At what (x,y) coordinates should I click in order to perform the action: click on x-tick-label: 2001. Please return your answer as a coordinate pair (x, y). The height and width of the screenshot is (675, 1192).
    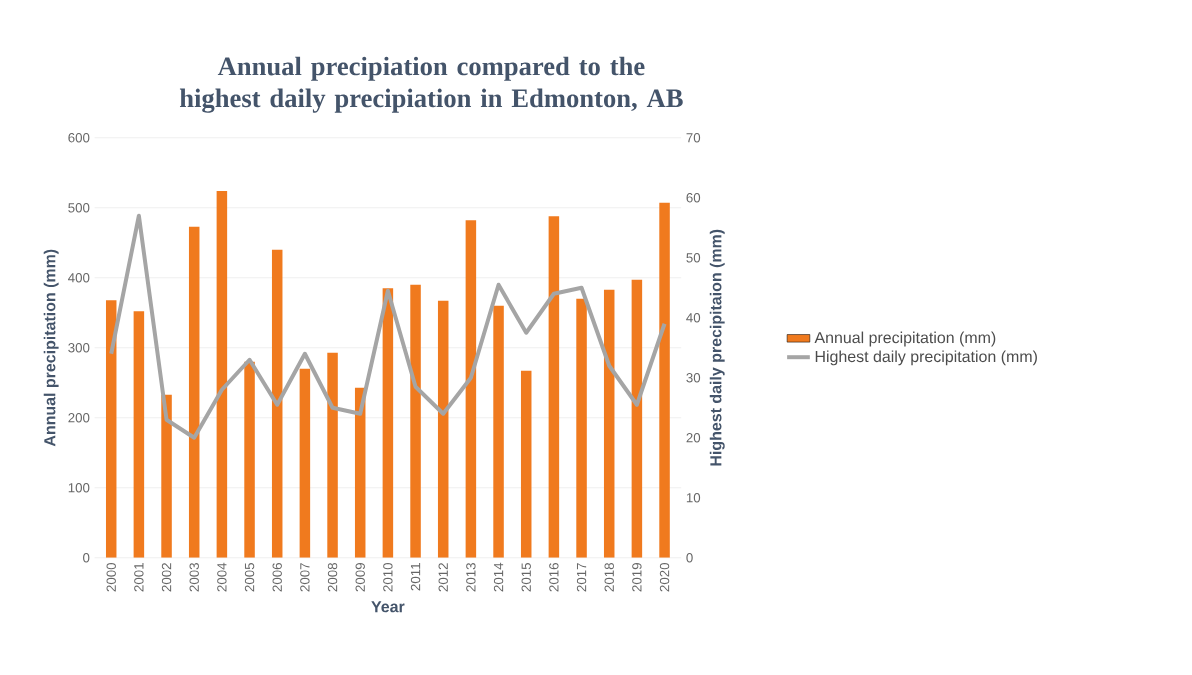
    Looking at the image, I should click on (139, 577).